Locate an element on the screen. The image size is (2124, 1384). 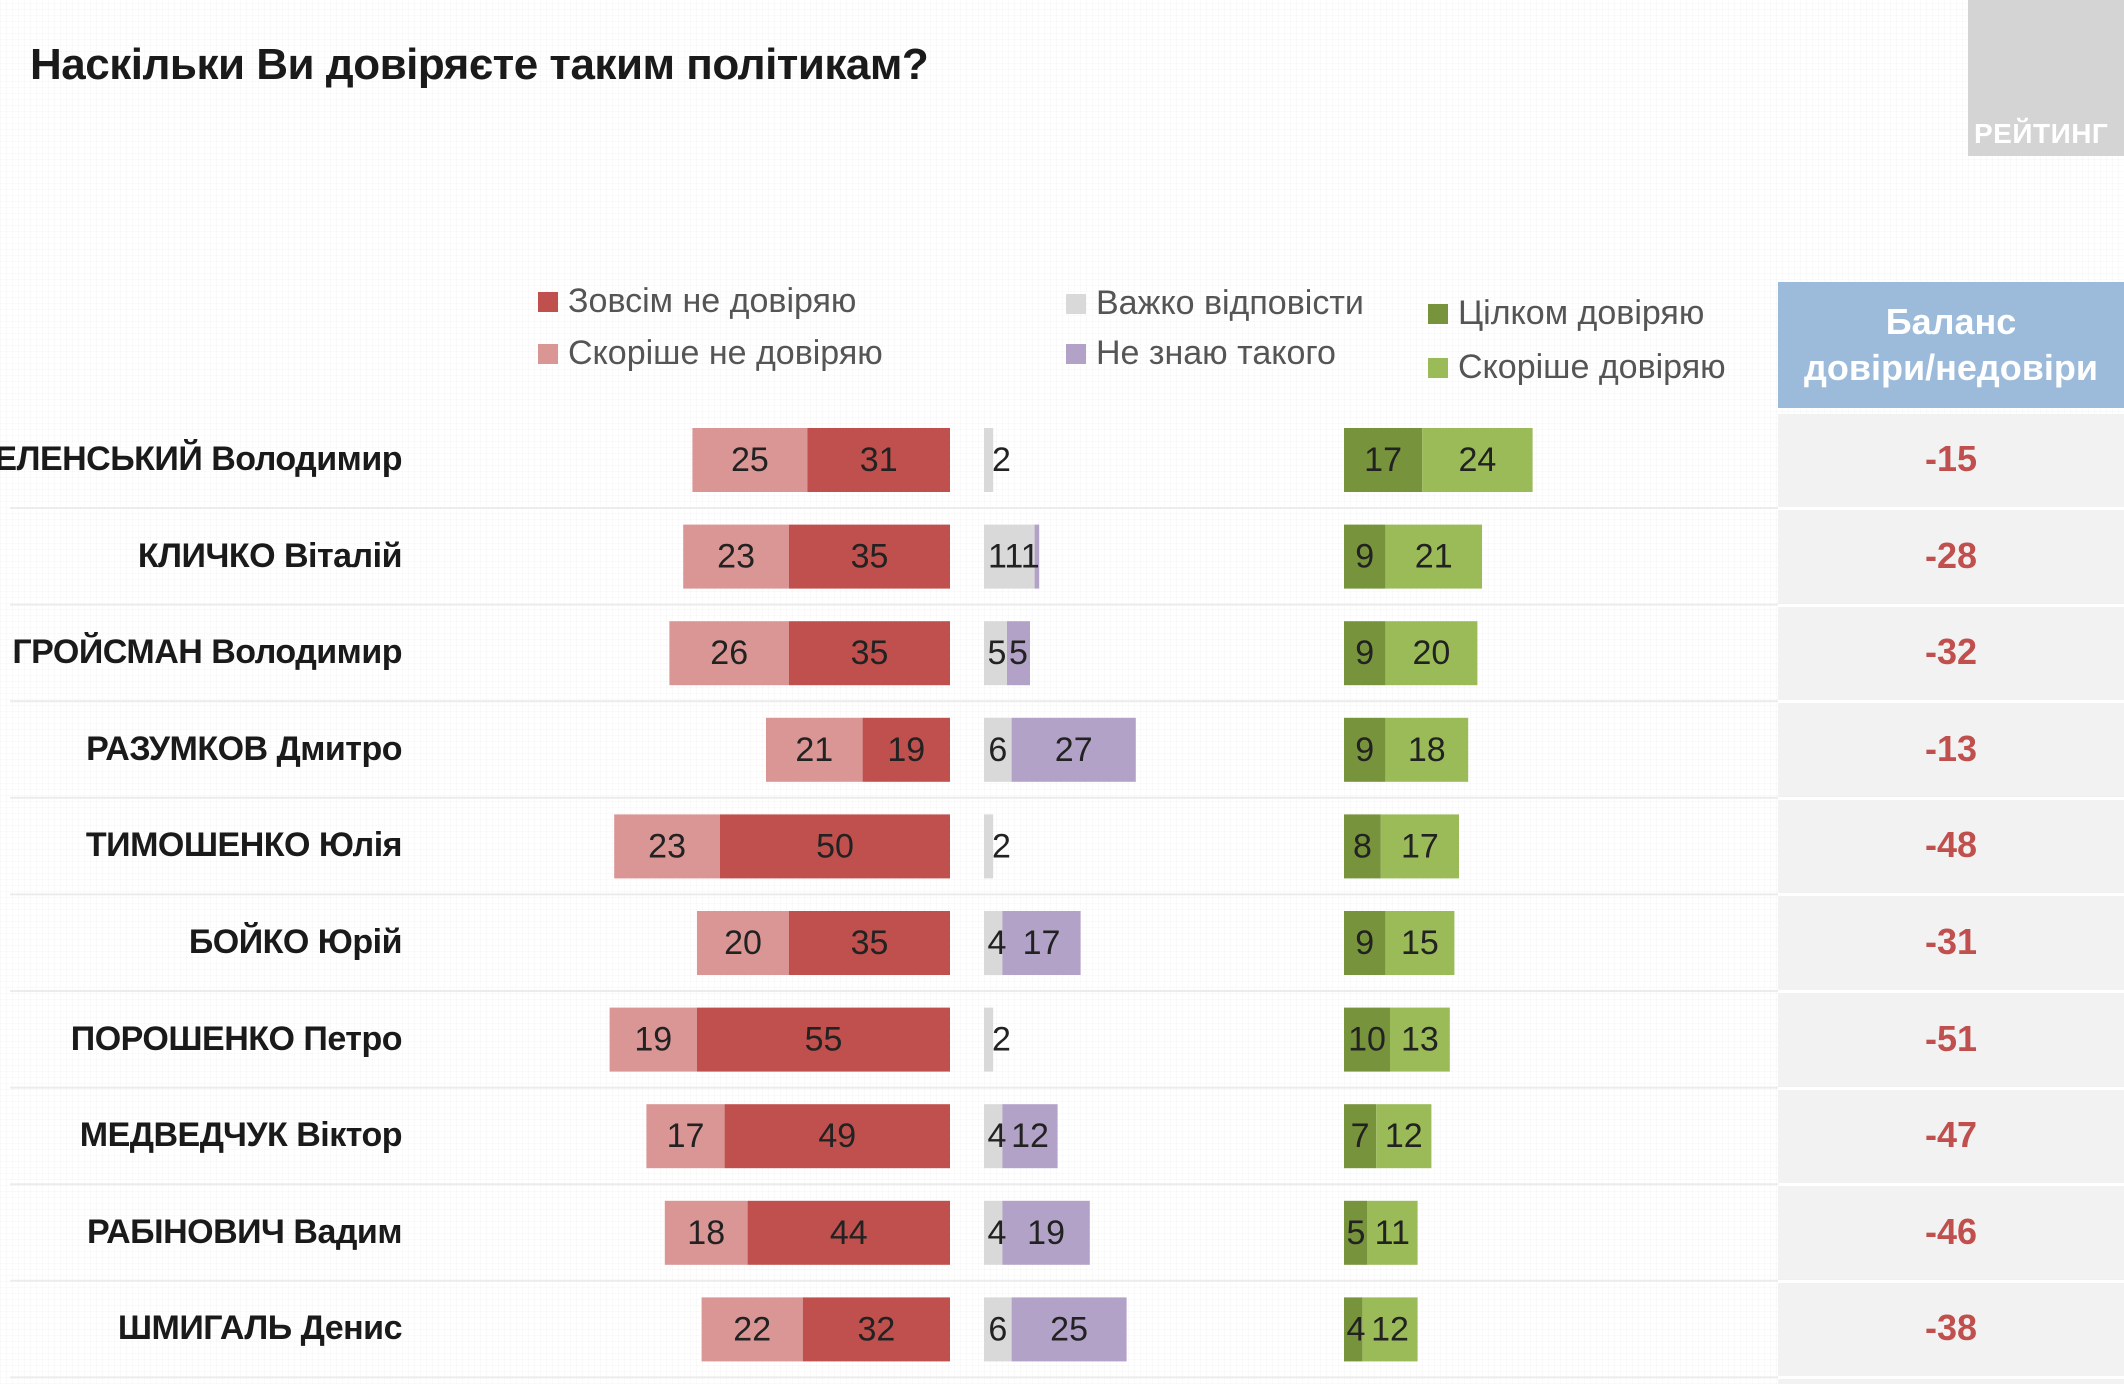
bar-label-rather-trust: 13 is located at coordinates (1420, 1040).